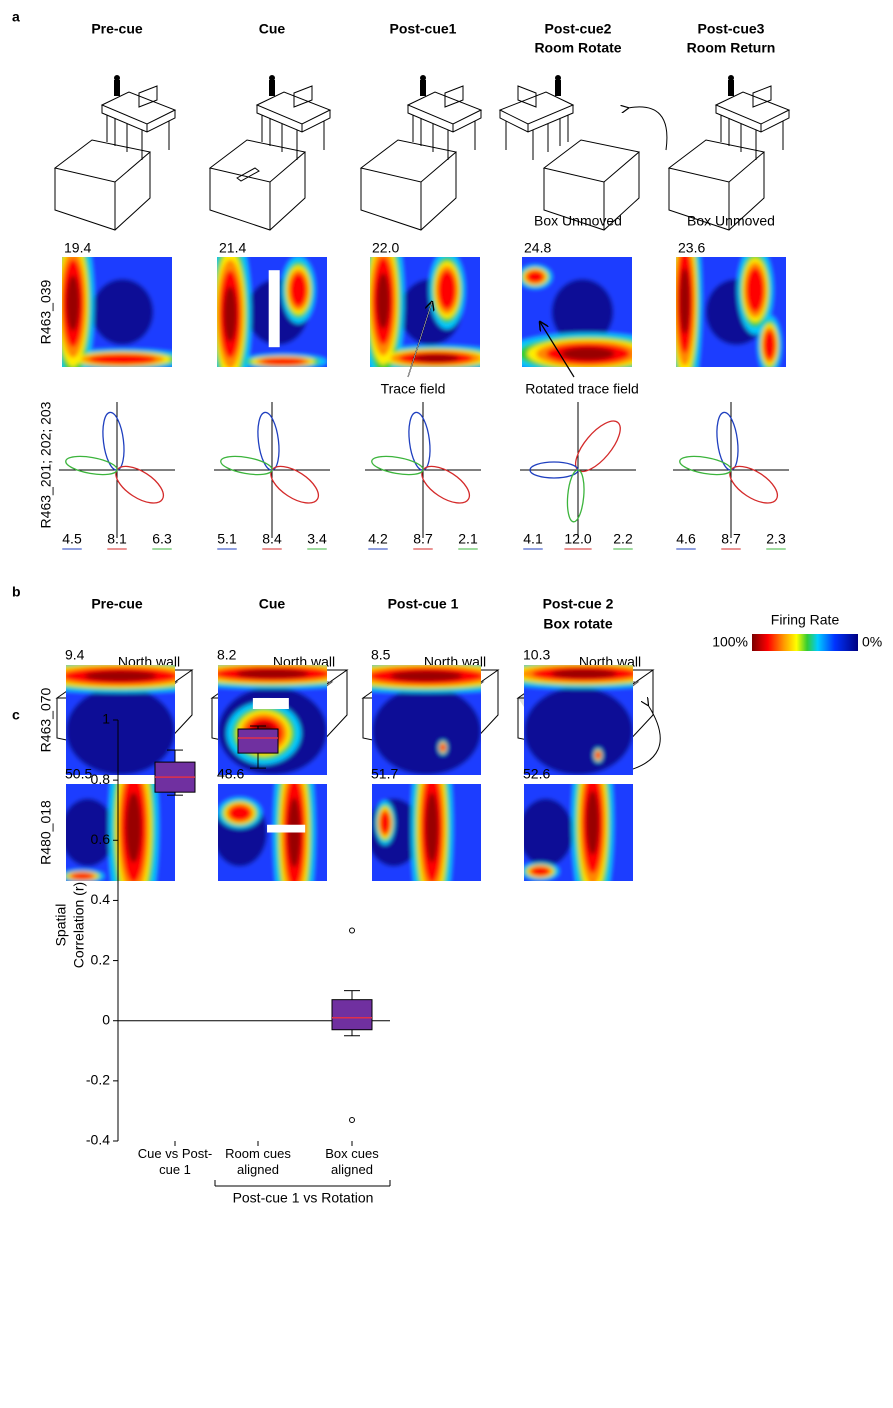  What do you see at coordinates (536, 655) in the screenshot?
I see `peak-rate: 10.3` at bounding box center [536, 655].